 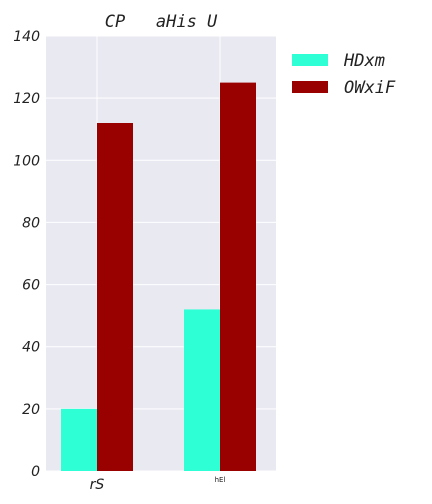 What do you see at coordinates (26, 37) in the screenshot?
I see `y-tick-label: 140` at bounding box center [26, 37].